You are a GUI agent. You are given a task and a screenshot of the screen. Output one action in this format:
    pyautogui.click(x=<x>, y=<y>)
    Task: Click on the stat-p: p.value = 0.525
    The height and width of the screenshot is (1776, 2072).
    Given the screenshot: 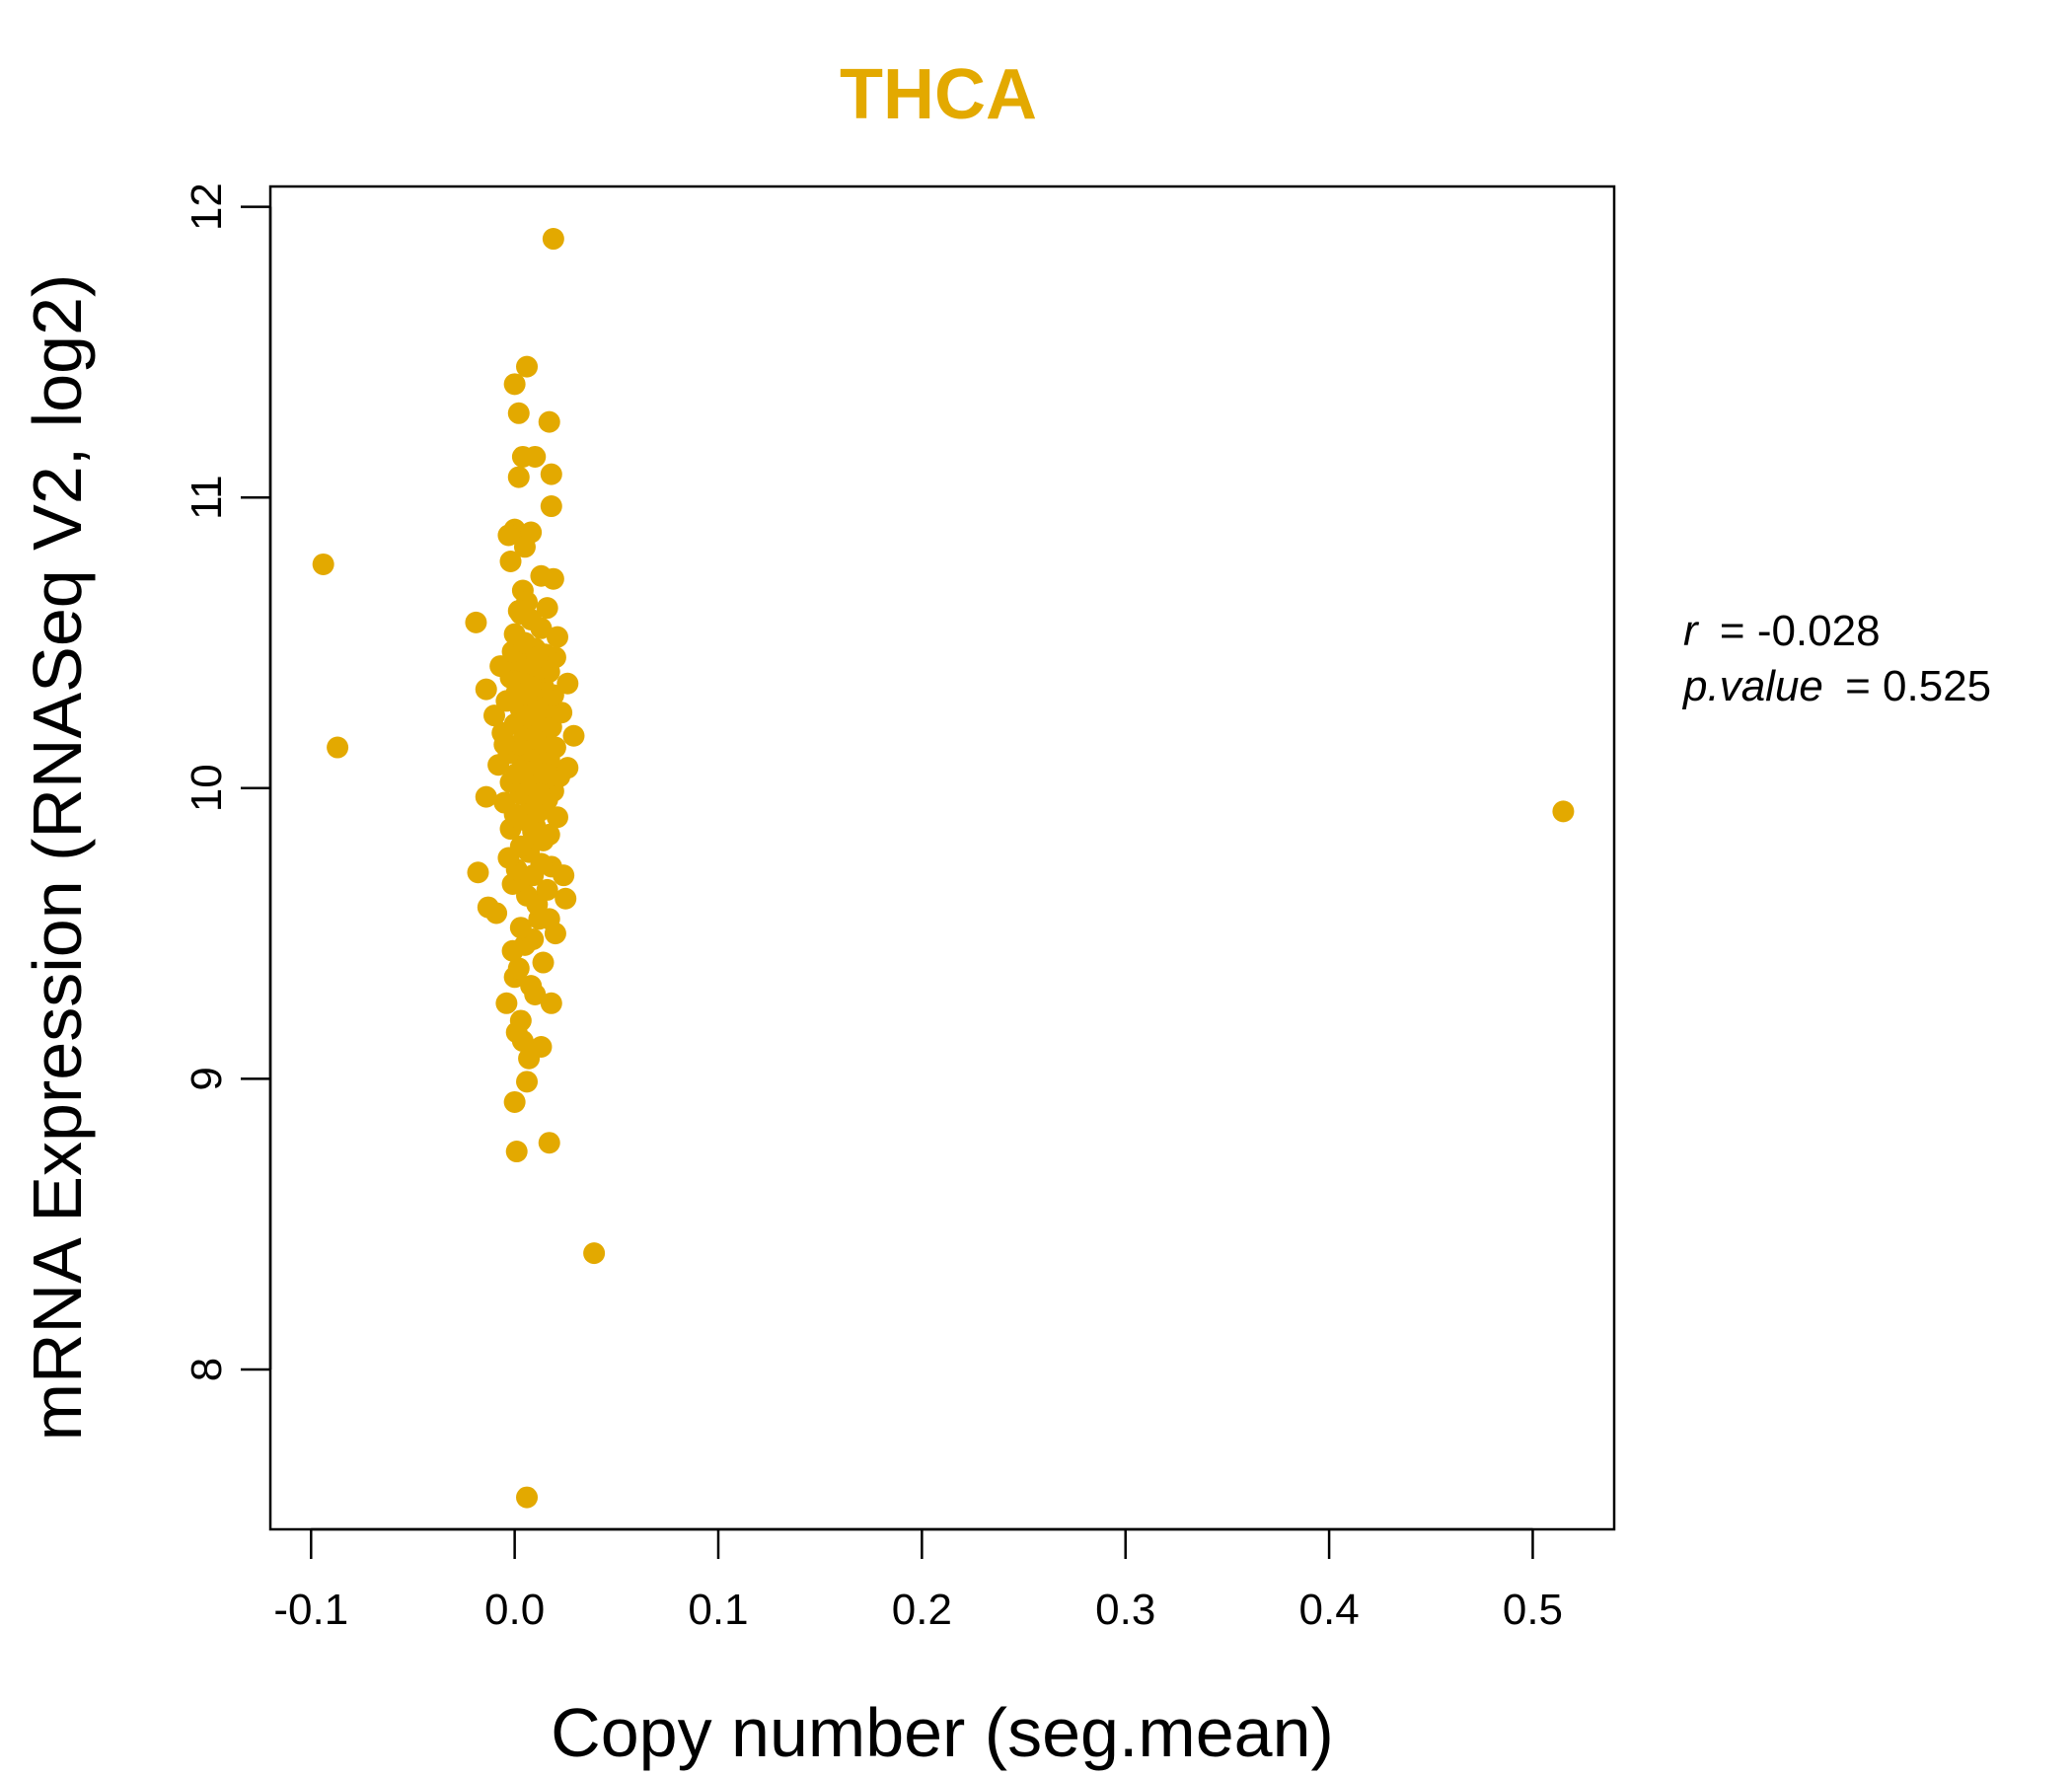 What is the action you would take?
    pyautogui.click(x=1836, y=686)
    